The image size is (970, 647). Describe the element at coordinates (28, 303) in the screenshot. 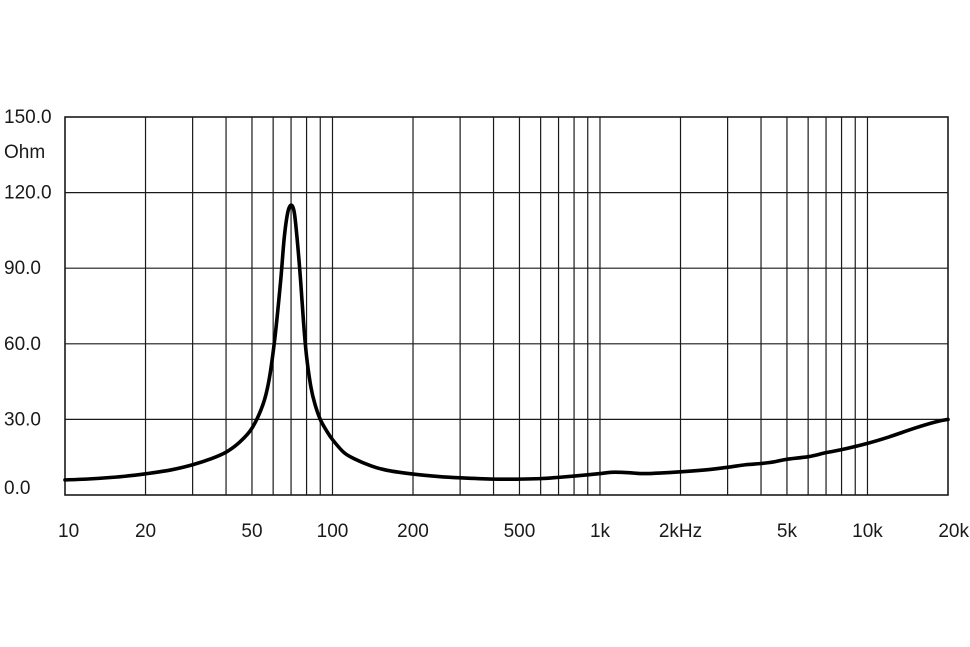

I see `y-tick-labels: 0.0 30.0 60.0 90.0 120.0 150.0` at that location.